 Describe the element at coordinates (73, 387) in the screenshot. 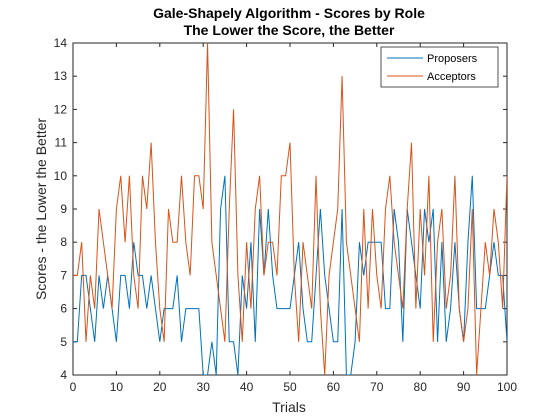

I see `x-tick-label: 0` at that location.